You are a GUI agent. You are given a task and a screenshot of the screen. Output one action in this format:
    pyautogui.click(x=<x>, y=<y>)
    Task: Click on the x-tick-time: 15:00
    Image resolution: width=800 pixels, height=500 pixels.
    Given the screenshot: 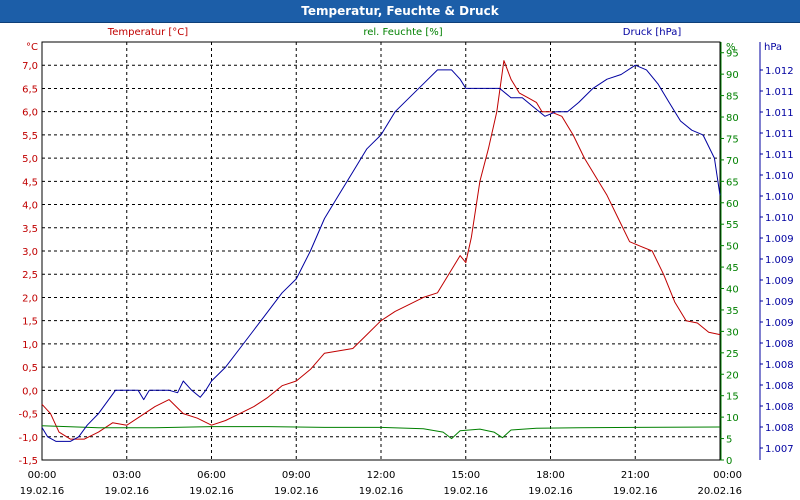 What is the action you would take?
    pyautogui.click(x=465, y=475)
    